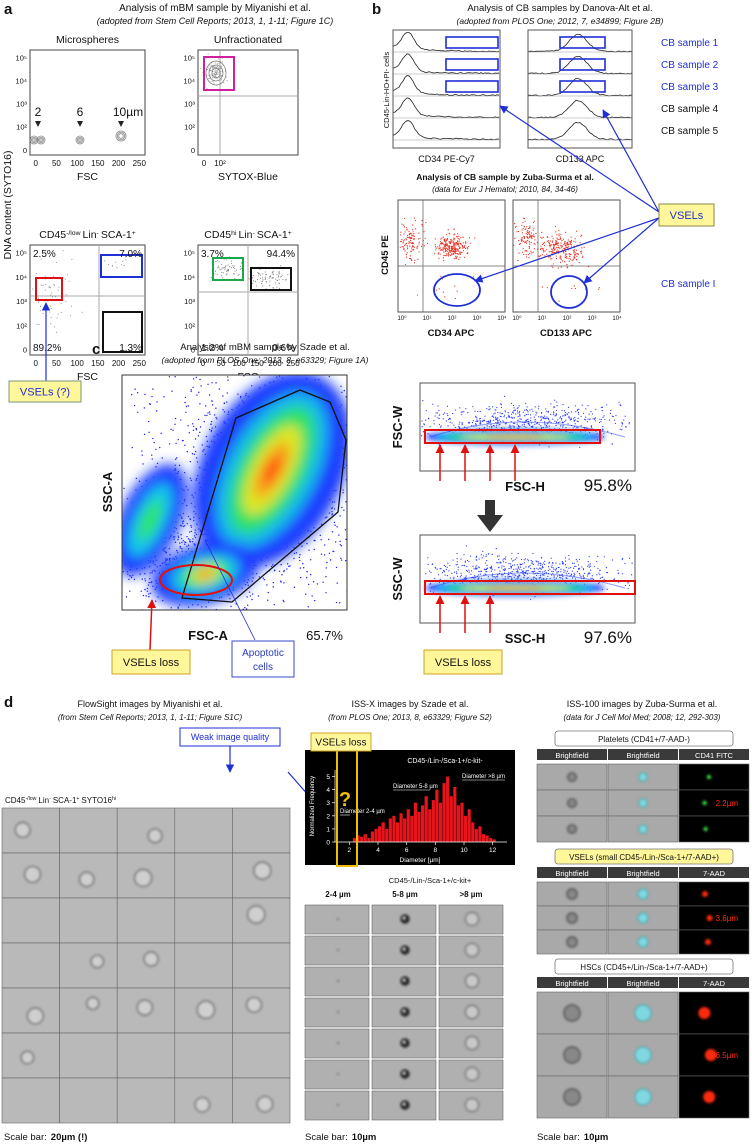  I want to click on gate, so click(228, 269).